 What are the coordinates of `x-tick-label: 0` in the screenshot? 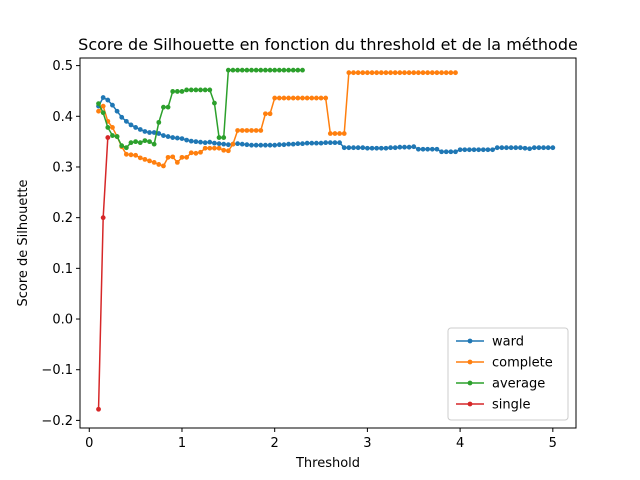 It's located at (89, 443).